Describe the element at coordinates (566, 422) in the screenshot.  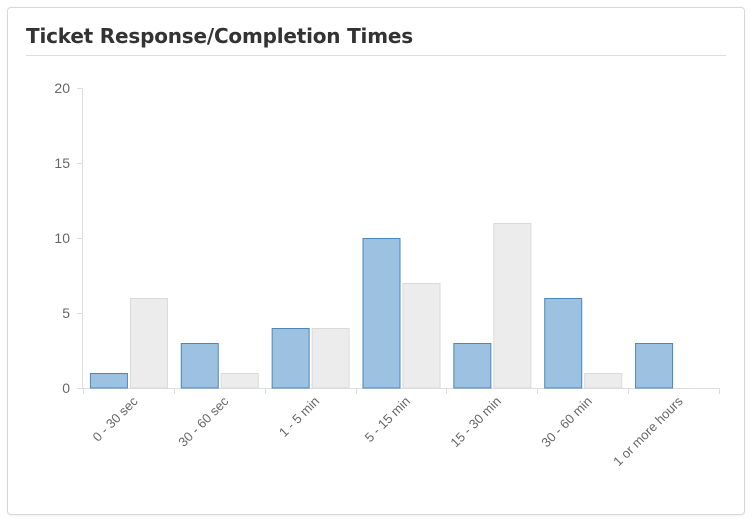
I see `x-tick-label: 30 - 60 min` at that location.